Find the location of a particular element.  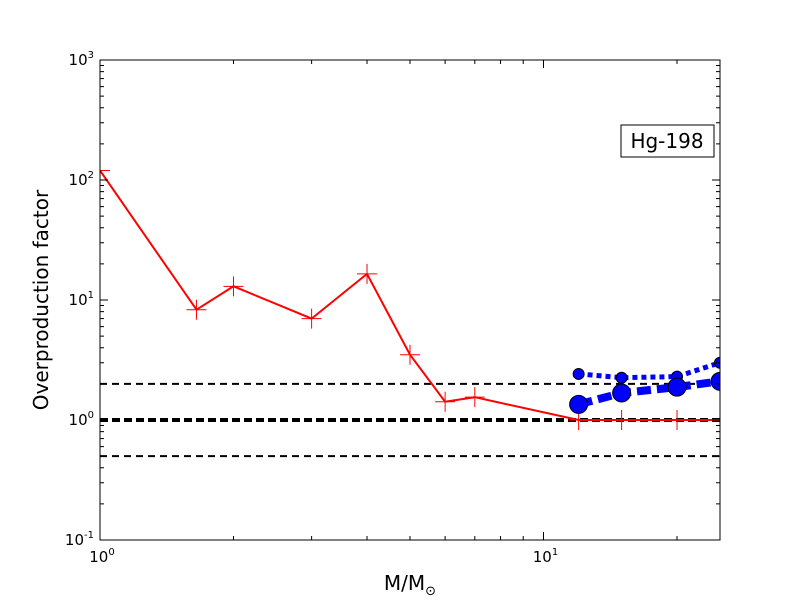

x-tick-label-1: 10¹ is located at coordinates (545, 556).